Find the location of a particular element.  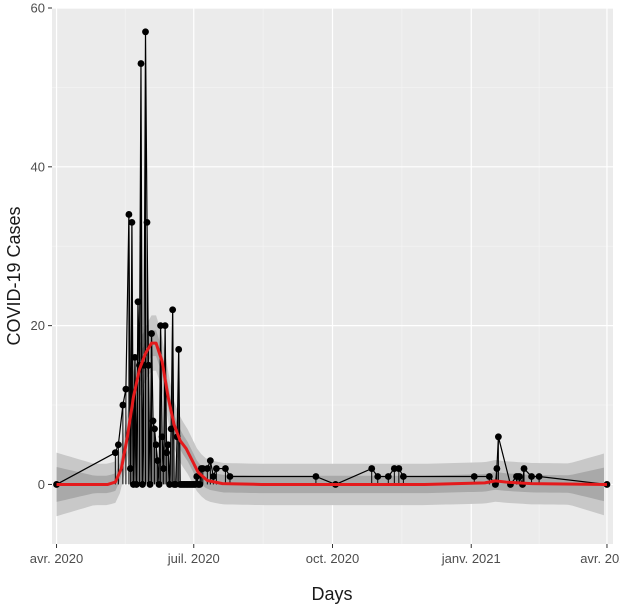

y-tick-label: 60 is located at coordinates (38, 8).